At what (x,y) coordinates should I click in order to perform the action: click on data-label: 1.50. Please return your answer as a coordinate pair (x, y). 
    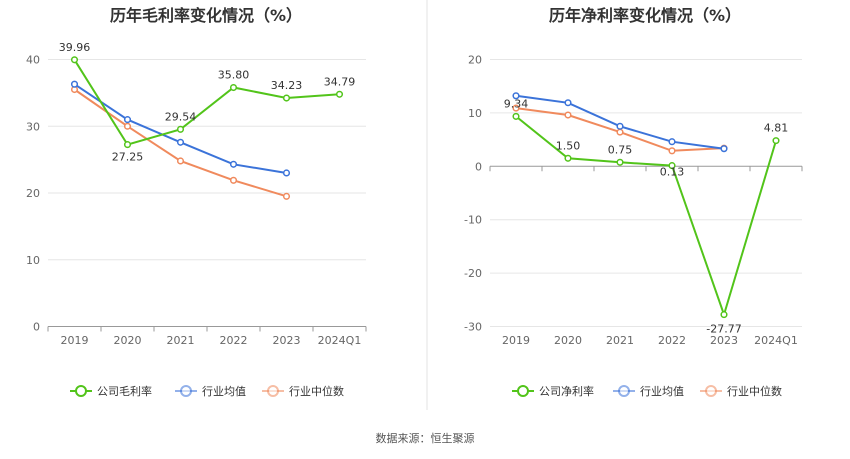
    Looking at the image, I should click on (568, 145).